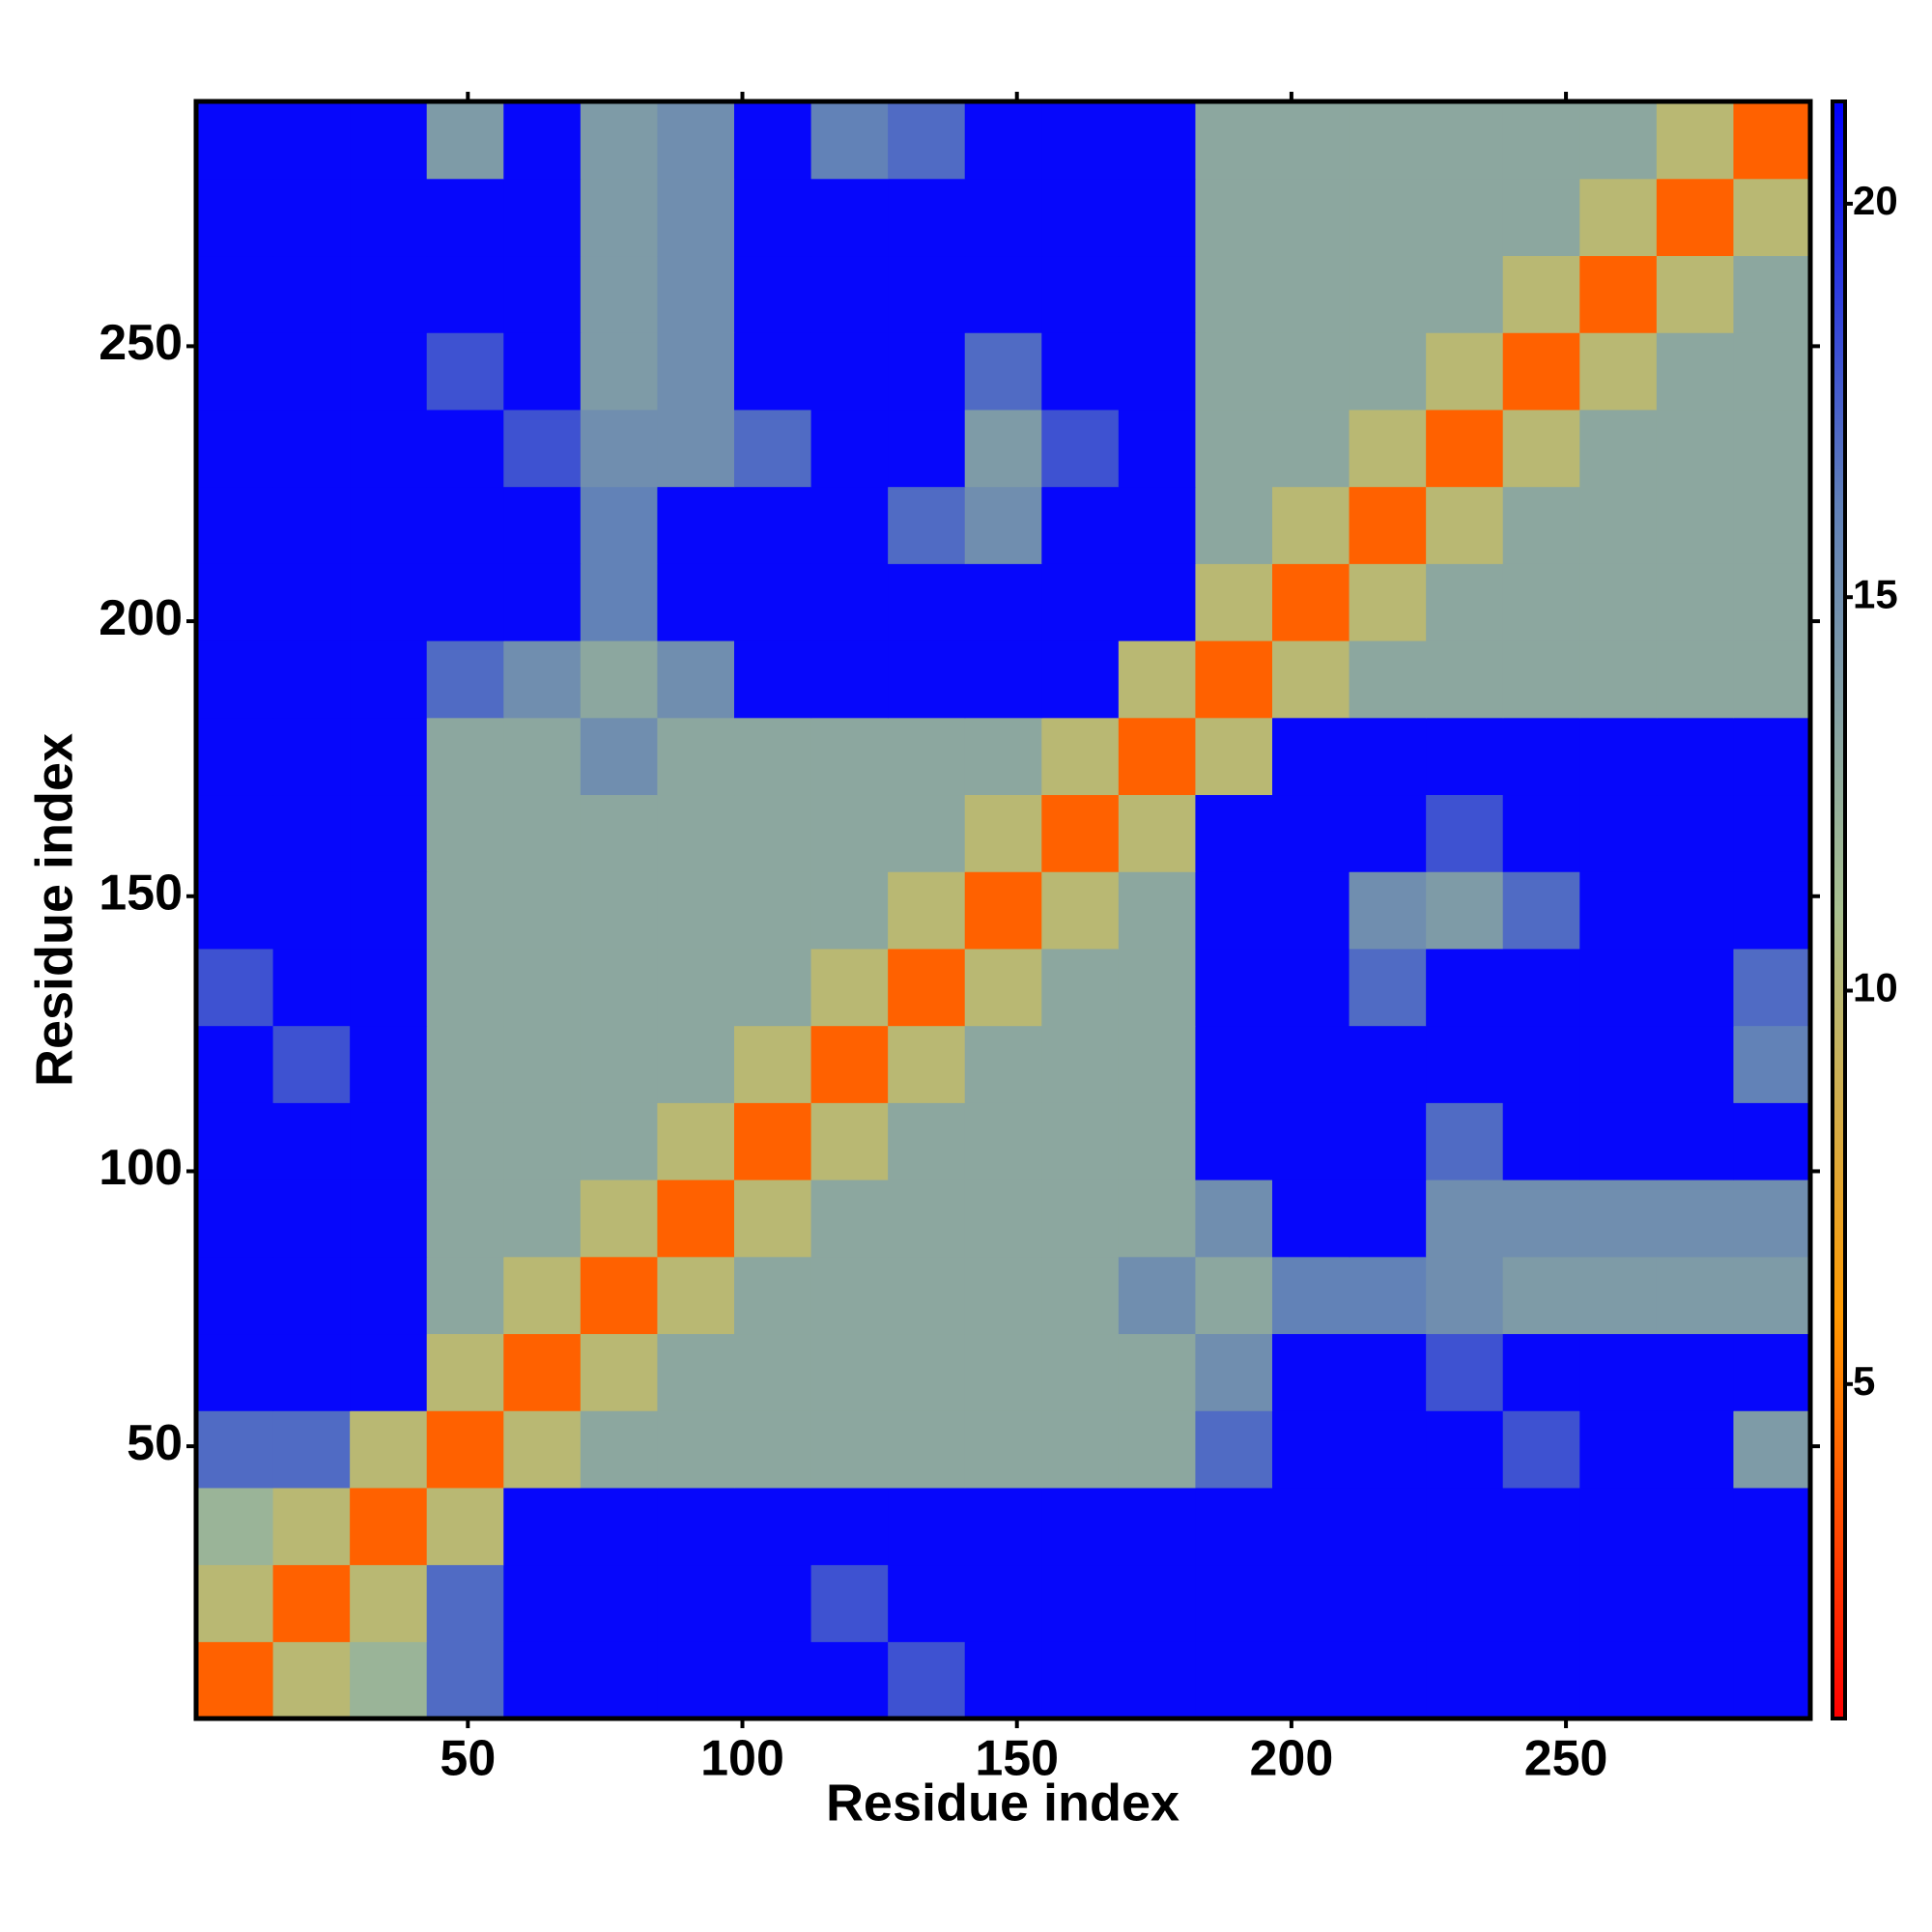  Describe the element at coordinates (1875, 200) in the screenshot. I see `colorbar-tick-label: 20` at that location.